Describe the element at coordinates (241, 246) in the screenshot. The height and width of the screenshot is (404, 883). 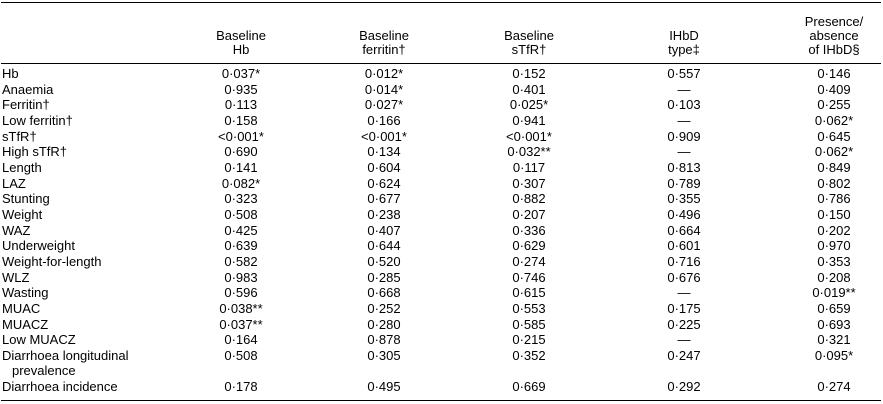
I see `cell-value: 0·639` at that location.